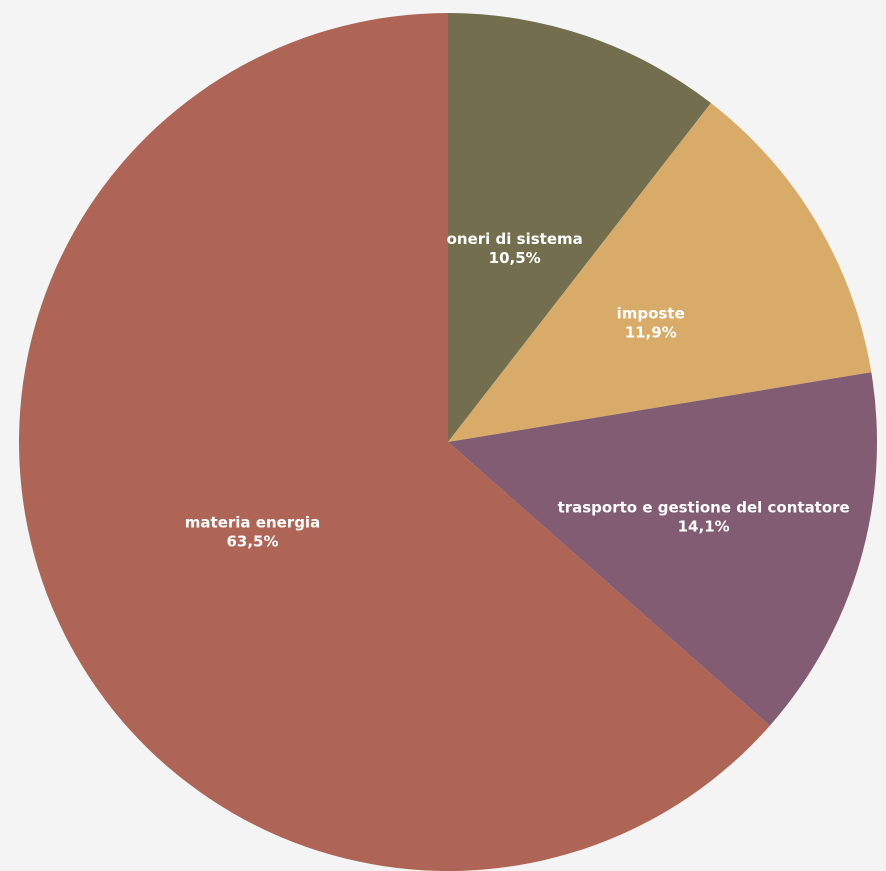  What do you see at coordinates (651, 313) in the screenshot?
I see `slice-label: imposte` at bounding box center [651, 313].